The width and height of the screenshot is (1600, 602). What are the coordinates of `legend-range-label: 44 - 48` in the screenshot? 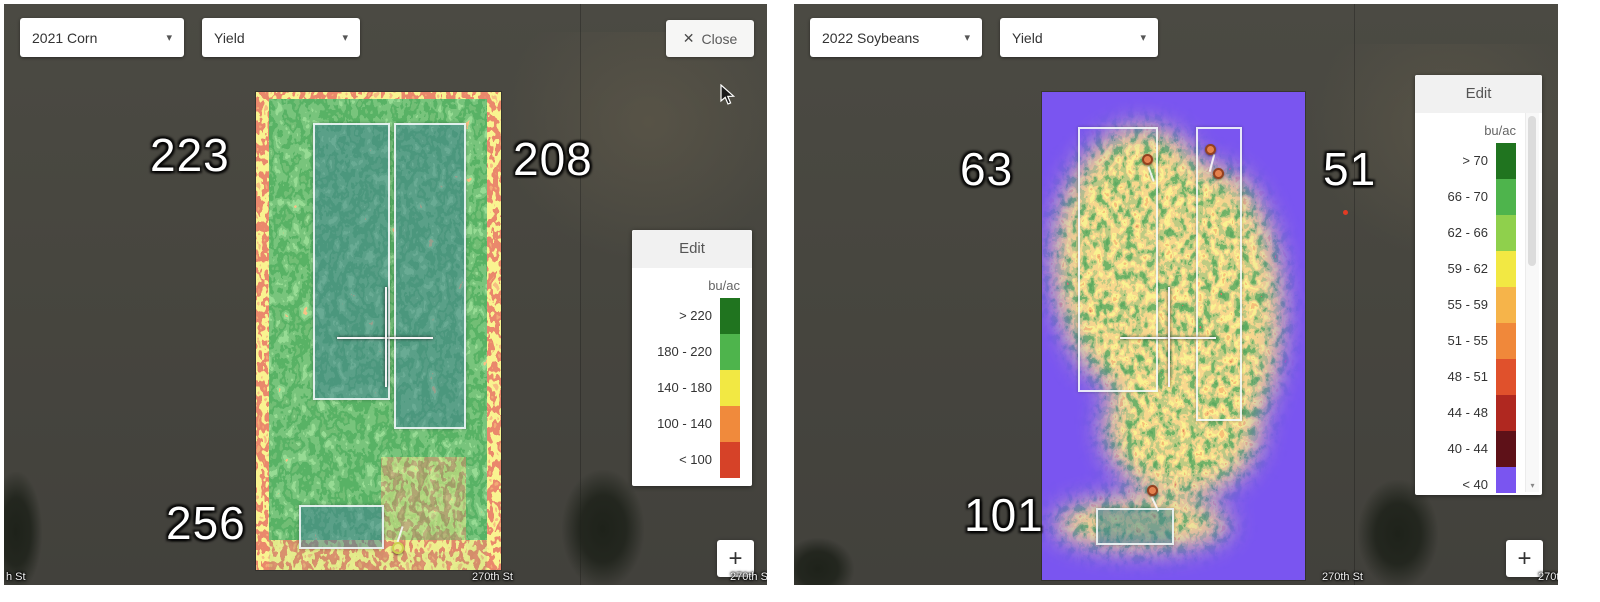 It's located at (1467, 412).